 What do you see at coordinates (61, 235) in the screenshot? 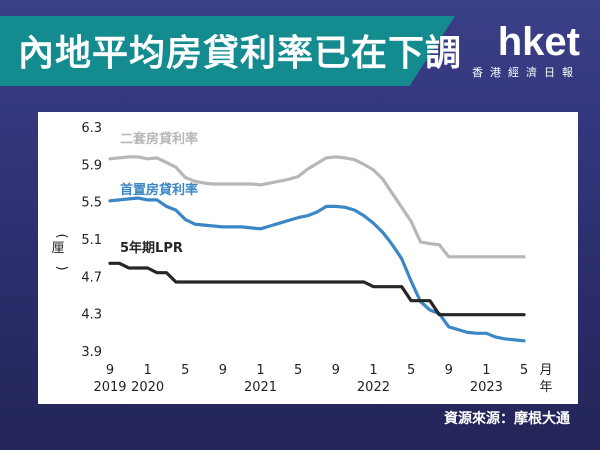
I see `y-axis-label-paren-open: (` at bounding box center [61, 235].